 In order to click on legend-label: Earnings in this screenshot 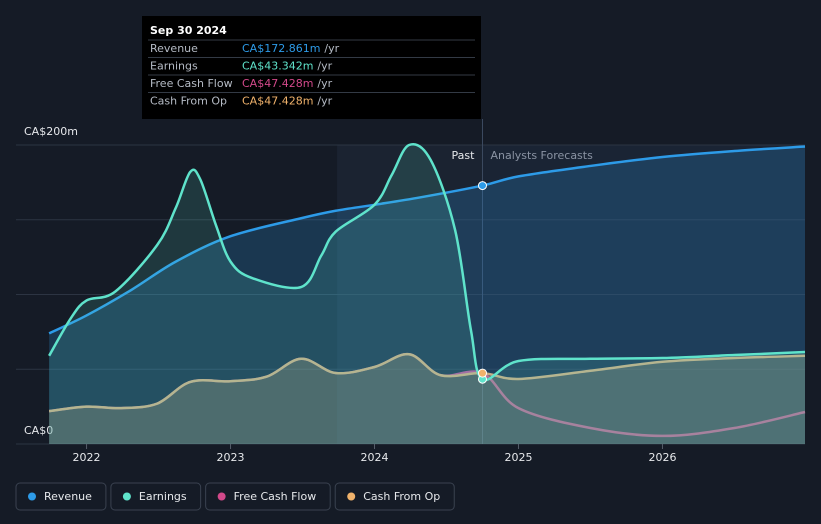, I will do `click(163, 496)`.